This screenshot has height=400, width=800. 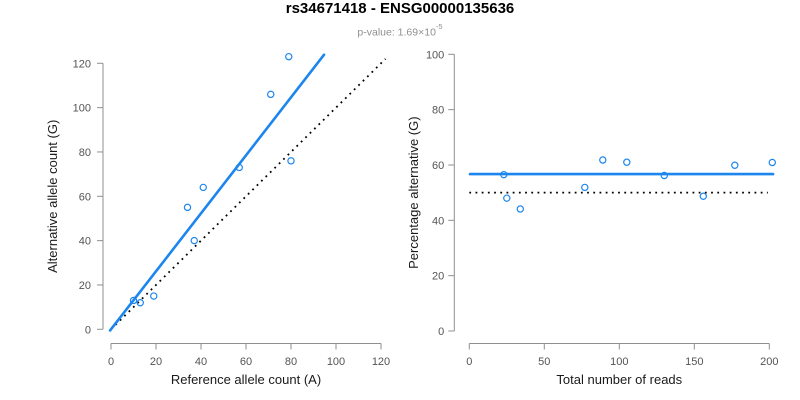 I want to click on figure-title: rs34671418 - ENSG00000135636, so click(x=400, y=8).